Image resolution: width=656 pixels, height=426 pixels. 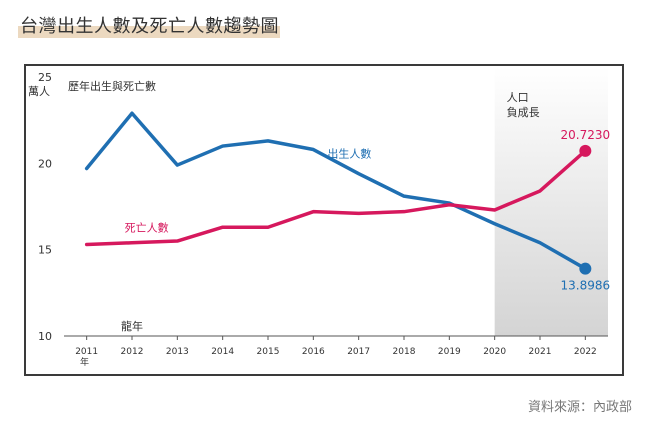 I want to click on x-tick-label: 2014, so click(x=222, y=352).